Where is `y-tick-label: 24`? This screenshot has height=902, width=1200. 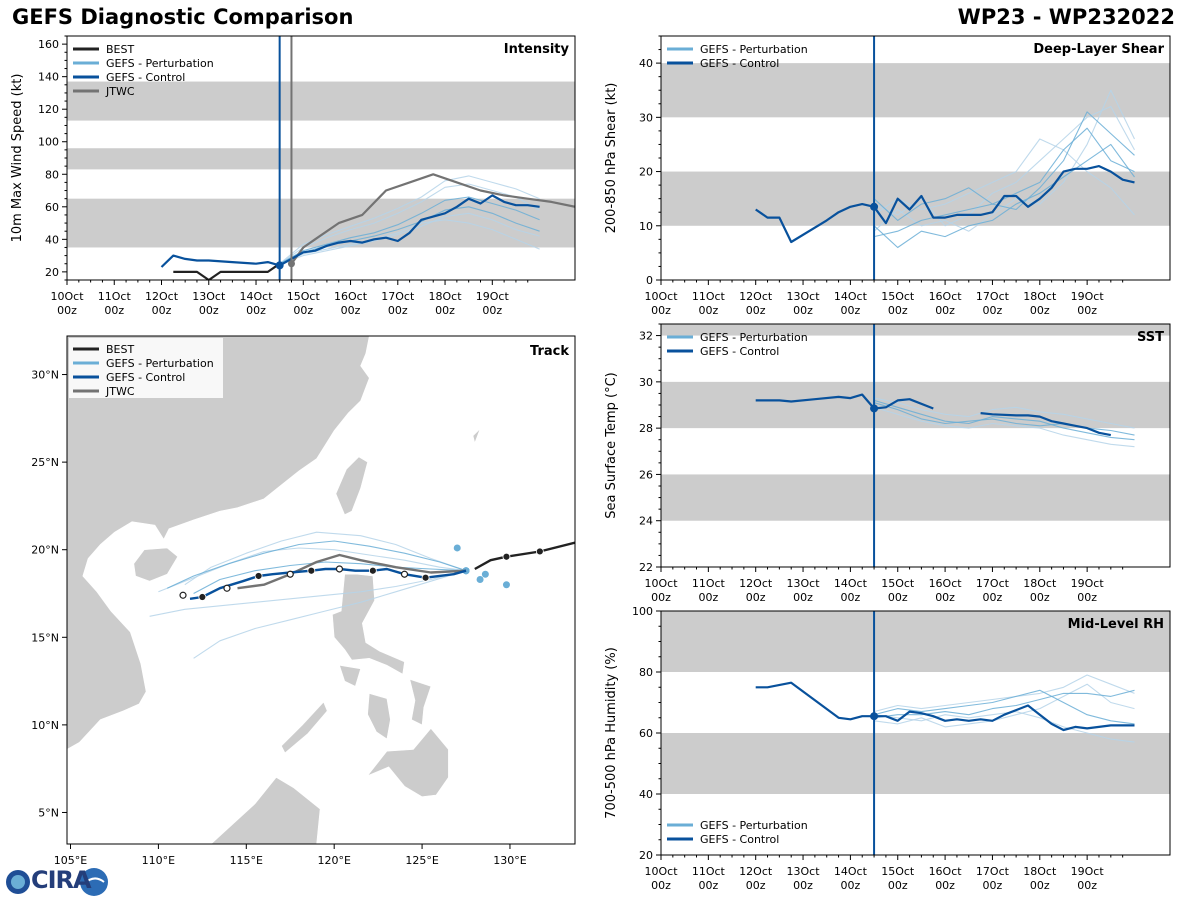
y-tick-label: 24 is located at coordinates (646, 521).